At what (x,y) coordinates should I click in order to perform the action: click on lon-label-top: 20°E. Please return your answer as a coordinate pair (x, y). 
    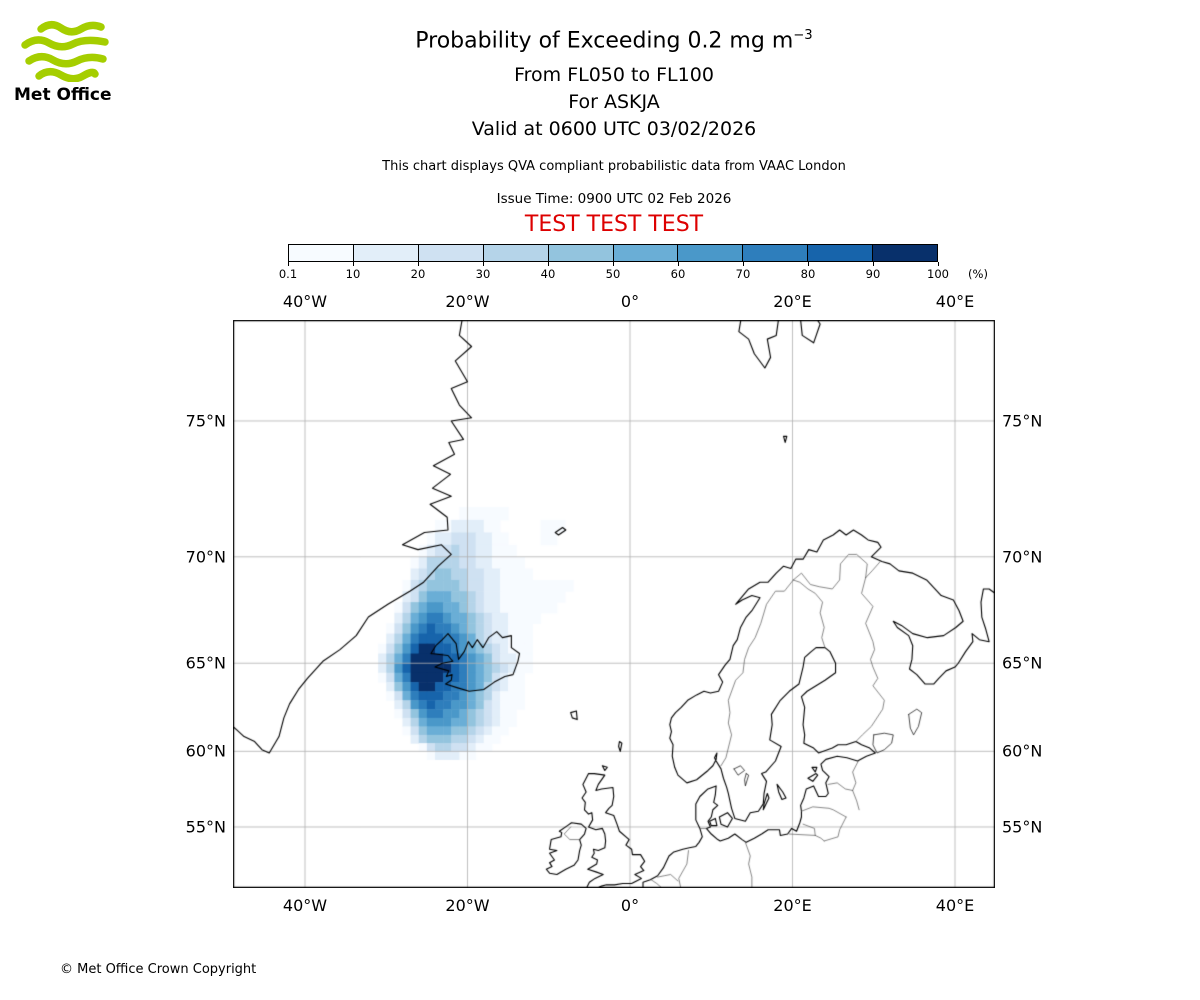
    Looking at the image, I should click on (792, 301).